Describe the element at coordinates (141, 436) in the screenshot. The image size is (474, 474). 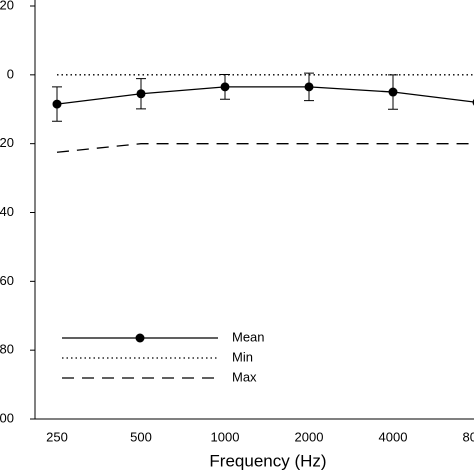
I see `x-tick-label: 500` at that location.